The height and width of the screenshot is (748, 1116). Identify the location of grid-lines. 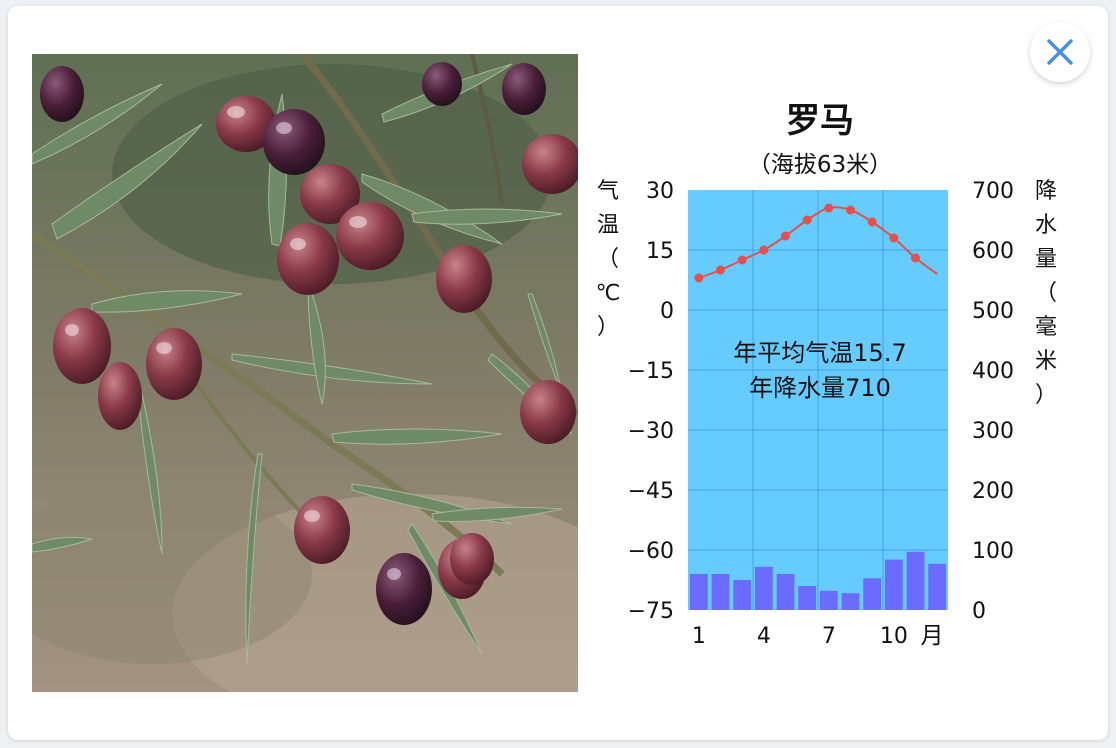
(818, 400).